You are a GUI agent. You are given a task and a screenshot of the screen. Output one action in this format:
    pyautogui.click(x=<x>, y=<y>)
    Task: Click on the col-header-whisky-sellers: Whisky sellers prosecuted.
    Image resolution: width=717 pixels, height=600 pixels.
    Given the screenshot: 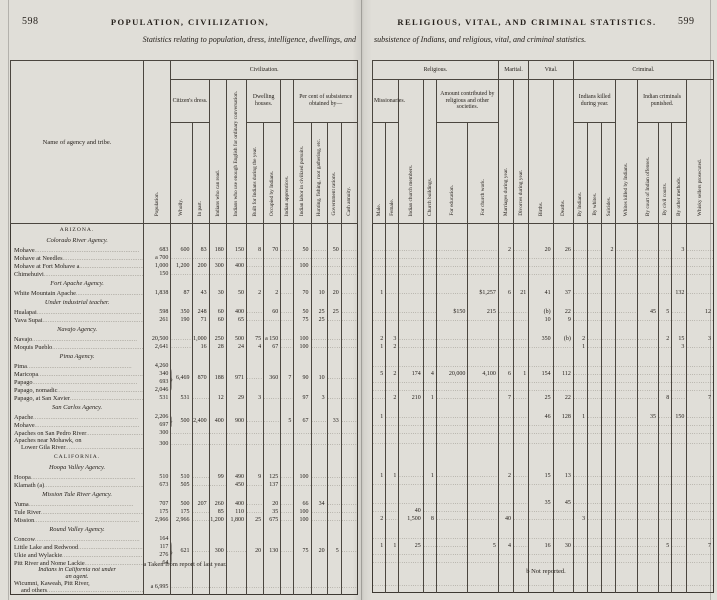 What is the action you would take?
    pyautogui.click(x=700, y=151)
    